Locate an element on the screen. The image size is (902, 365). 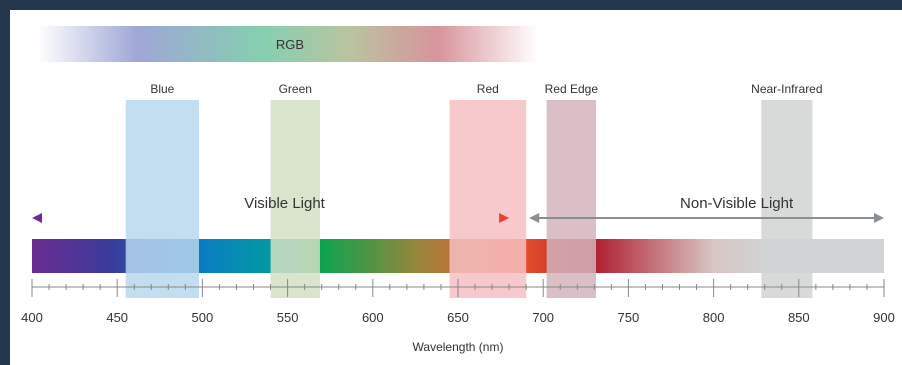
axis-tick-label: 900 is located at coordinates (884, 317).